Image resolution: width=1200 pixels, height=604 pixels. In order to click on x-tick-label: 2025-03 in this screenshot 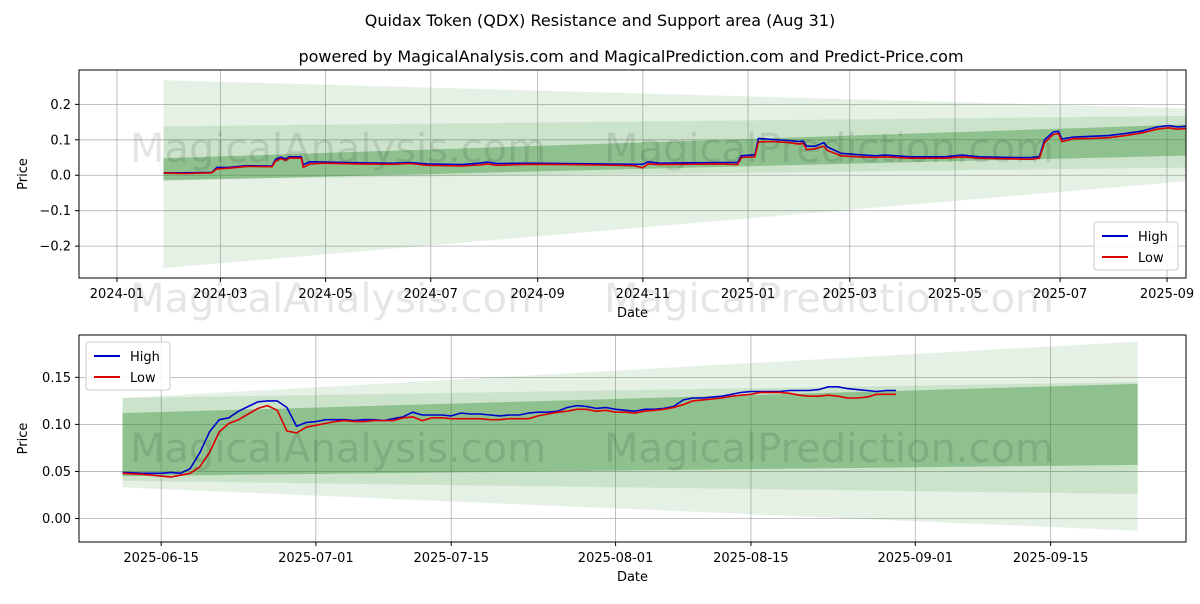, I will do `click(850, 294)`.